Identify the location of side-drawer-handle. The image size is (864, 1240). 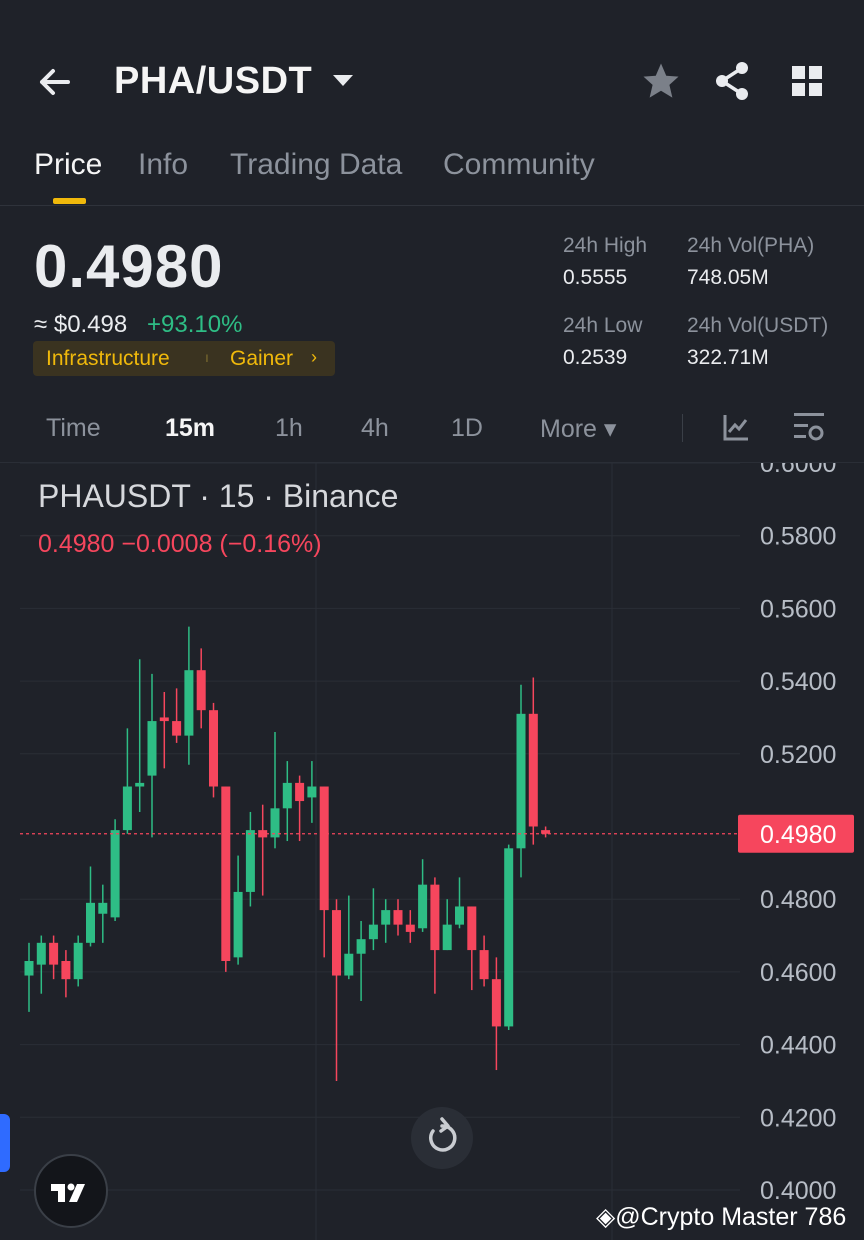
(5, 1143).